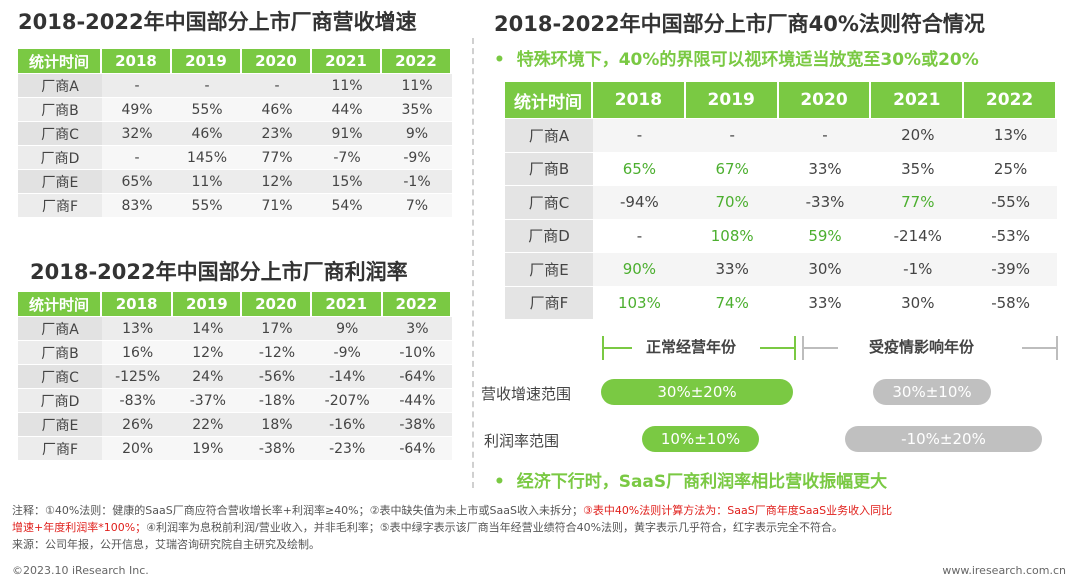 This screenshot has height=586, width=1080. What do you see at coordinates (138, 328) in the screenshot?
I see `profit-value-cell: 13%` at bounding box center [138, 328].